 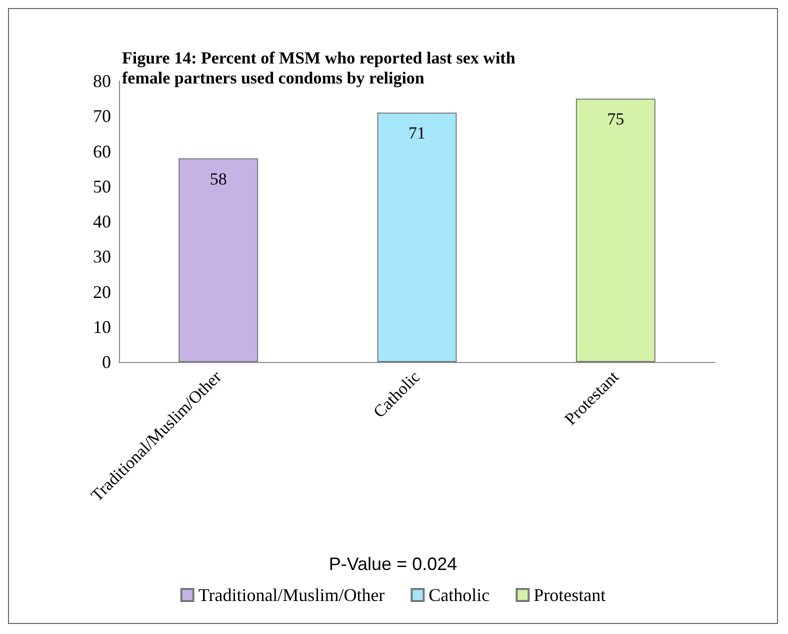 What do you see at coordinates (417, 133) in the screenshot?
I see `data-label: 71` at bounding box center [417, 133].